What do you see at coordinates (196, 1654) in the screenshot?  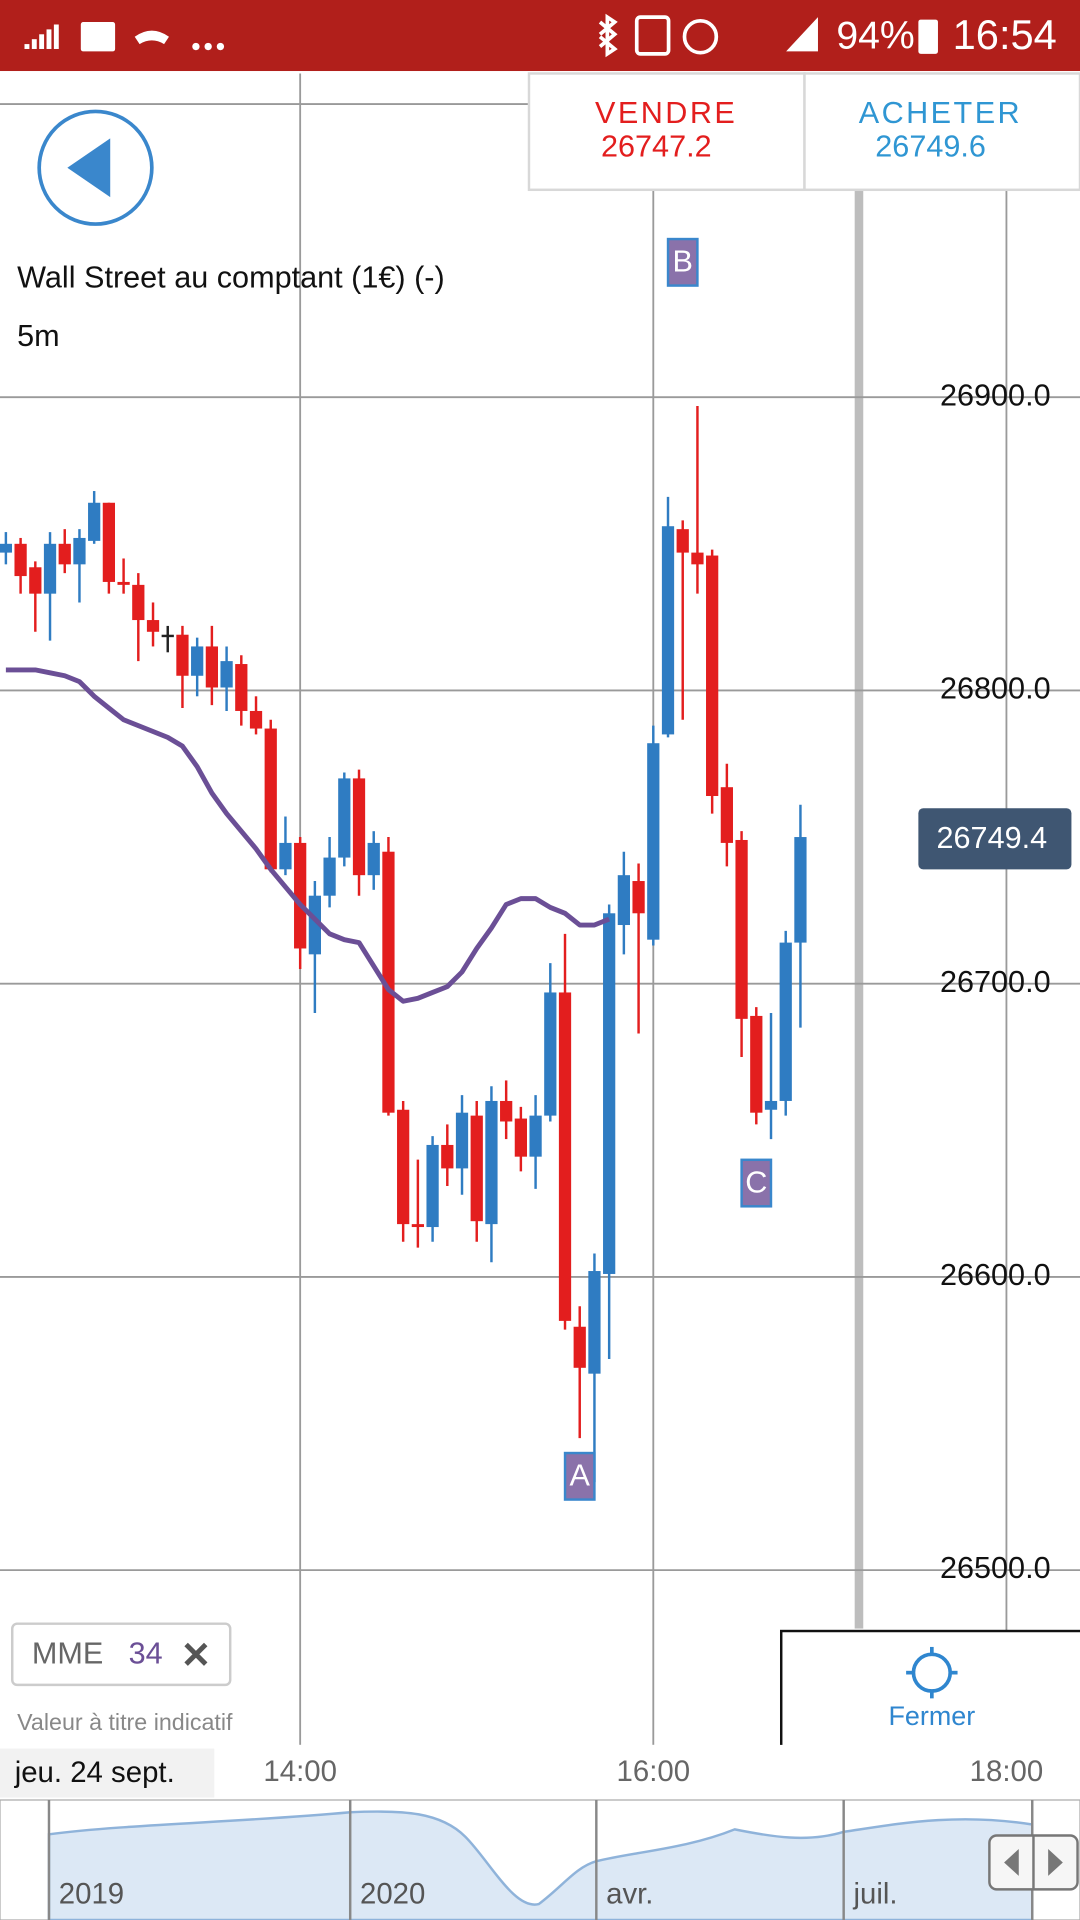 I see `remove-indicator` at bounding box center [196, 1654].